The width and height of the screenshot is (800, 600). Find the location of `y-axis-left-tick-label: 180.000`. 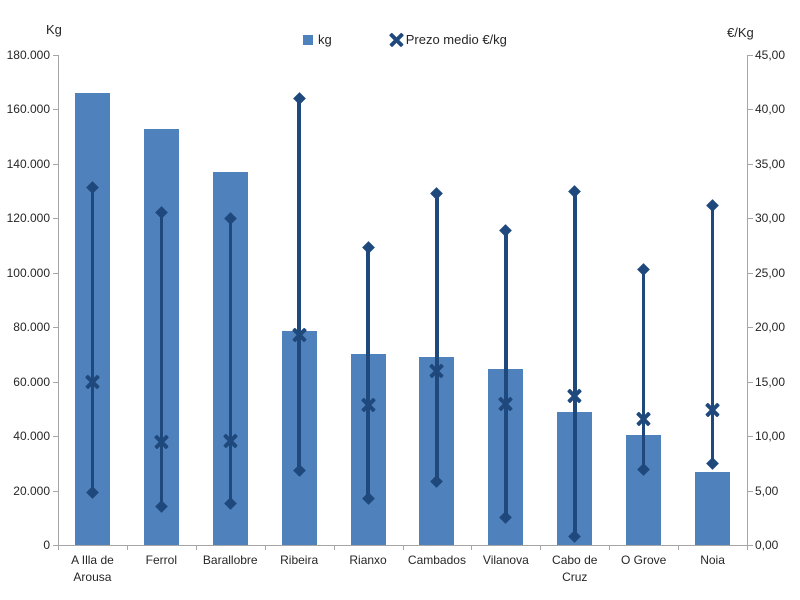

y-axis-left-tick-label: 180.000 is located at coordinates (28, 55).